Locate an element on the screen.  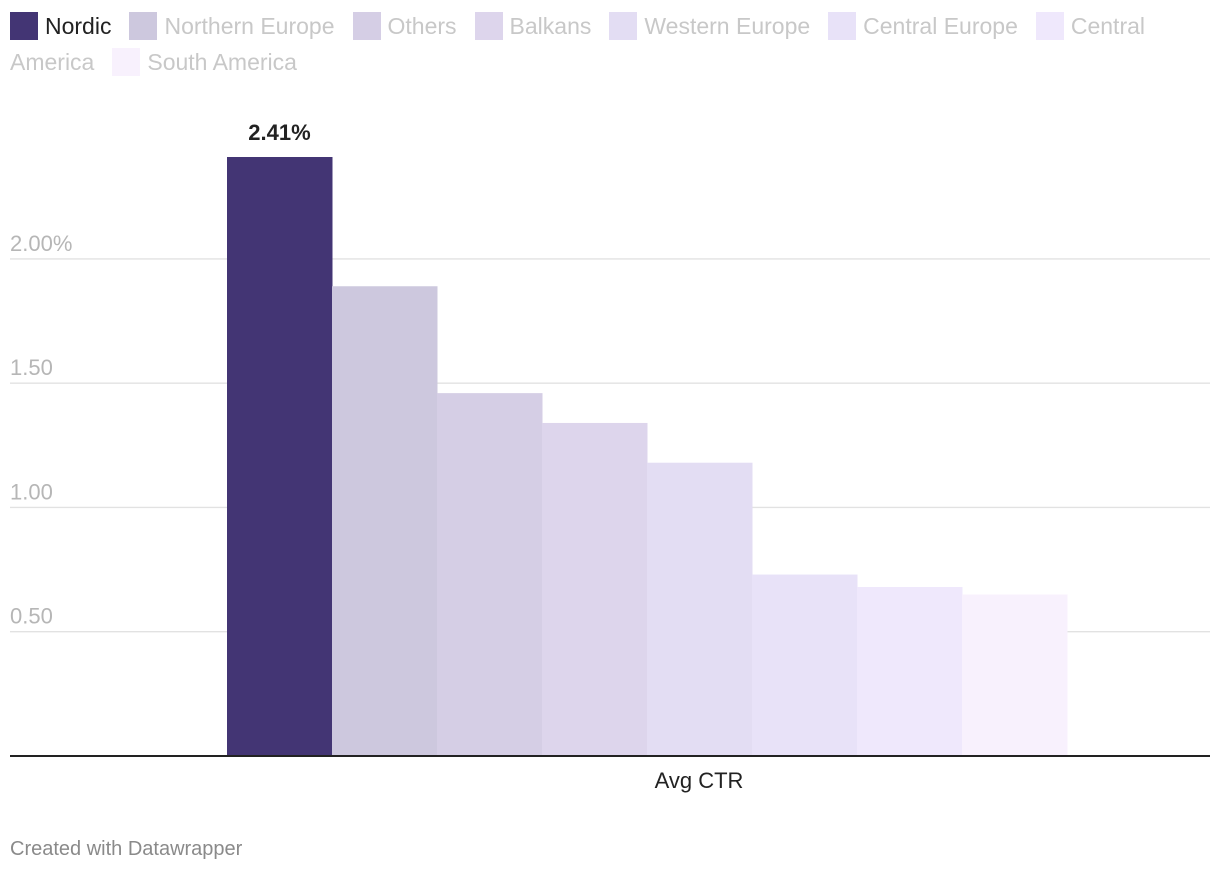
legend-label: Western Europe is located at coordinates (727, 26).